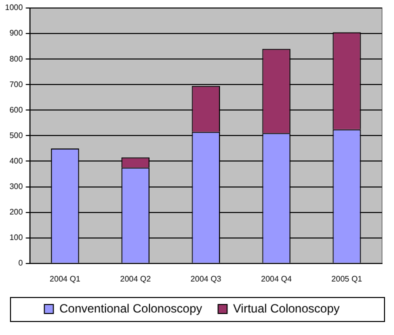 This screenshot has height=335, width=394. Describe the element at coordinates (16, 161) in the screenshot. I see `y-tick-label: 400` at that location.